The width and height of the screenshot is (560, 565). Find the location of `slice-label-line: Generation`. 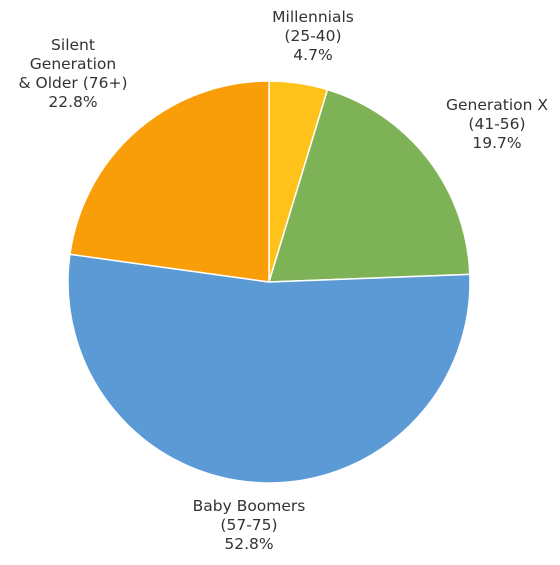

slice-label-line: Generation is located at coordinates (73, 64).